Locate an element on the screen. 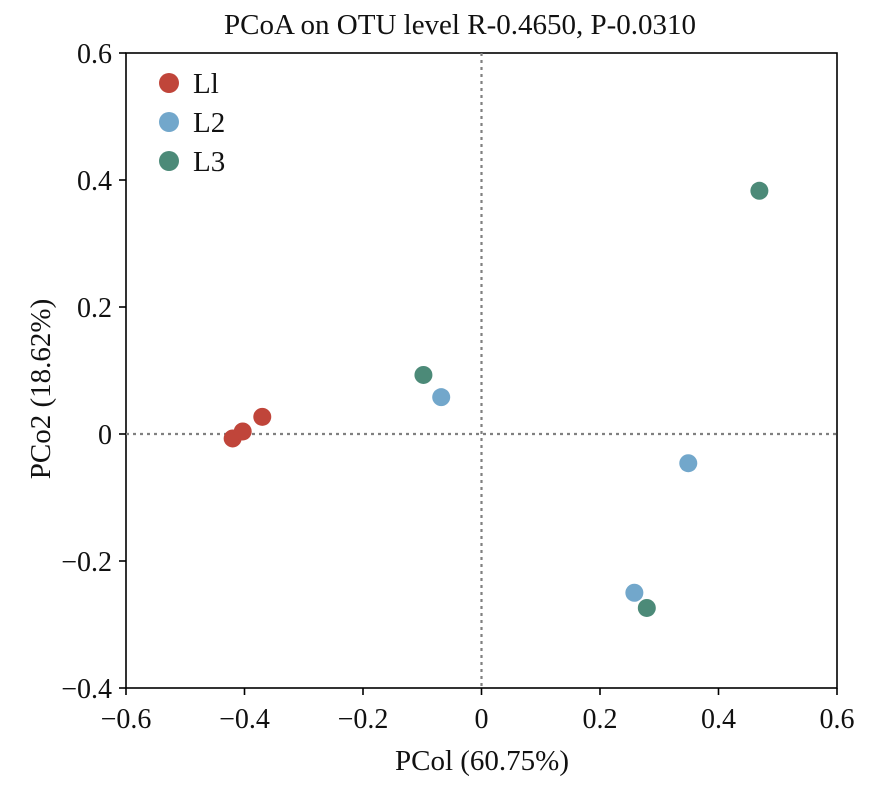 This screenshot has height=788, width=880. legend-marker-l3 is located at coordinates (169, 161).